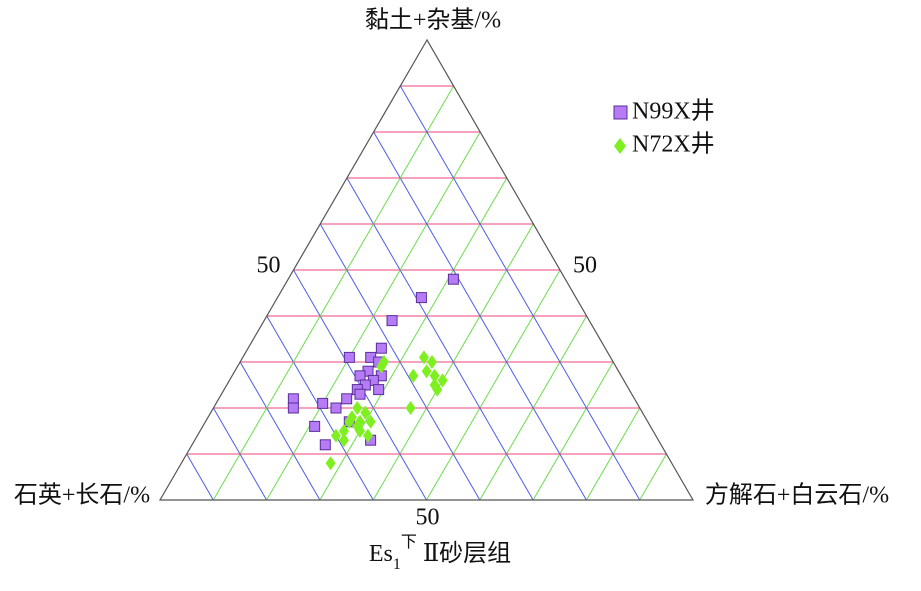  I want to click on title-rest: Ⅱ砂层组, so click(467, 553).